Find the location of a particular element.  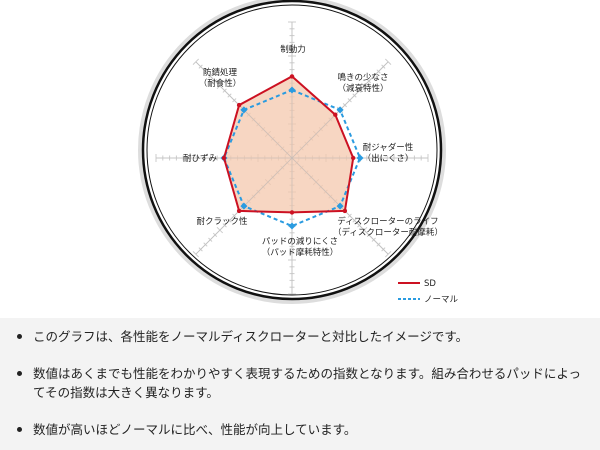

legend: SD ノーマル is located at coordinates (428, 292).